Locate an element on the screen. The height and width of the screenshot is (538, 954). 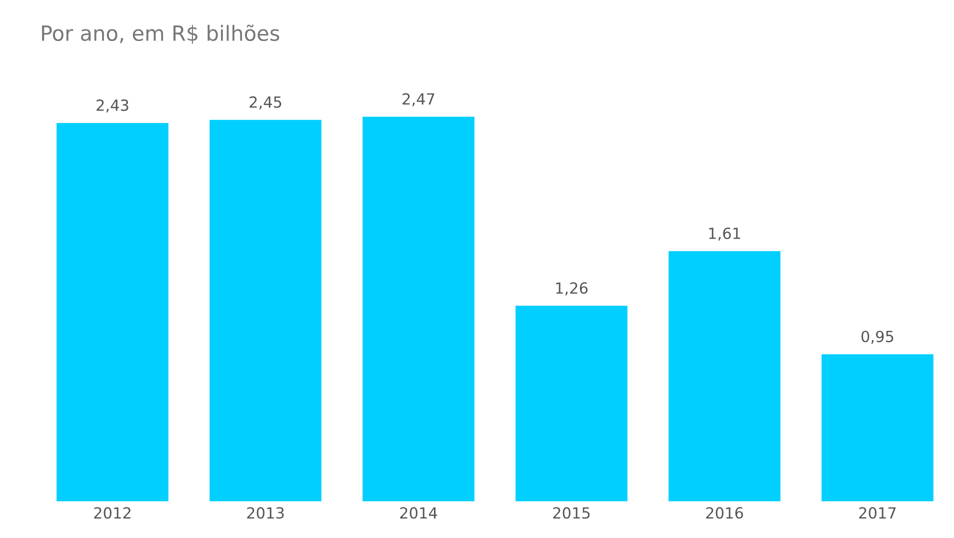
x-tick-label: 2016 is located at coordinates (724, 513).